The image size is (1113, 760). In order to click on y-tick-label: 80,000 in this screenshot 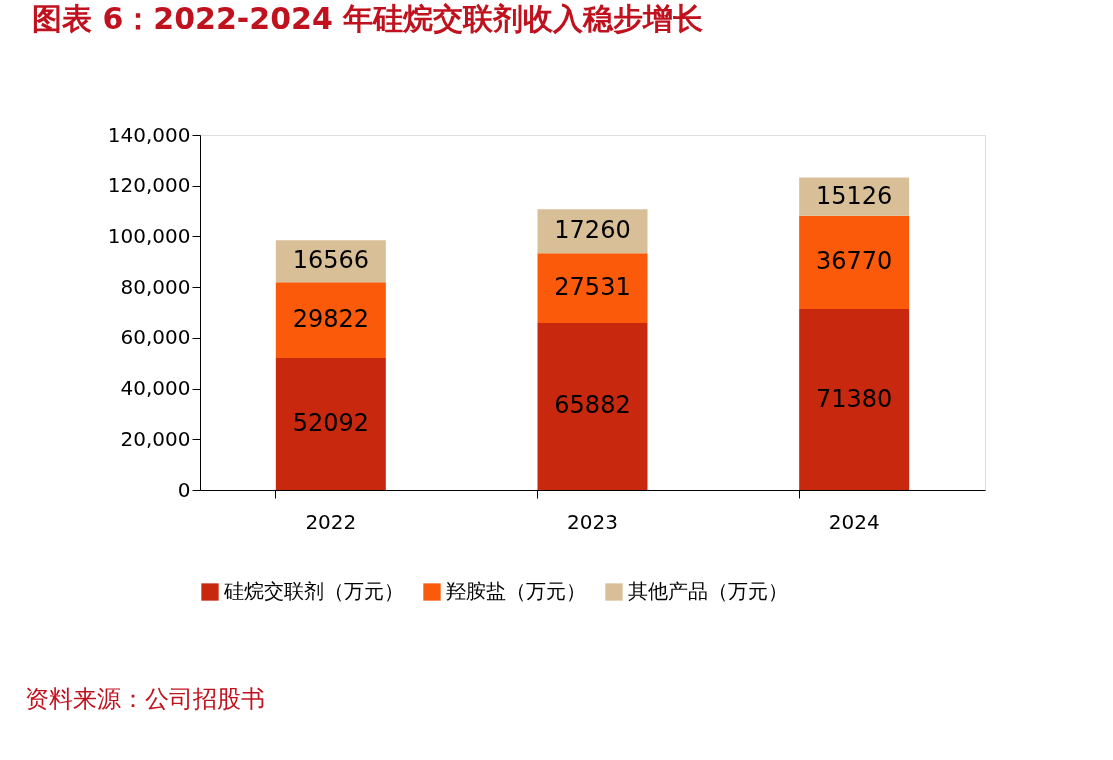, I will do `click(155, 286)`.